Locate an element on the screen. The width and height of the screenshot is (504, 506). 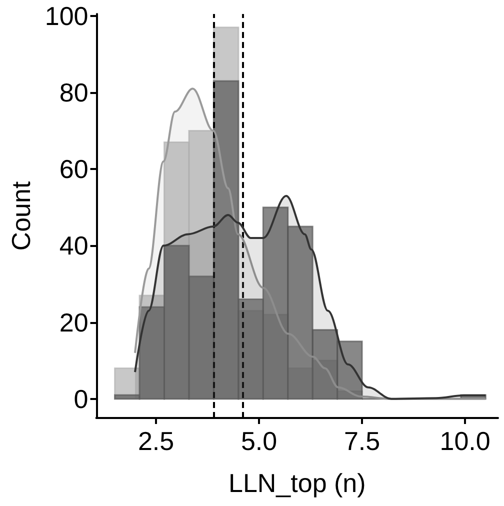
x-tick-label: 7.5 is located at coordinates (362, 441).